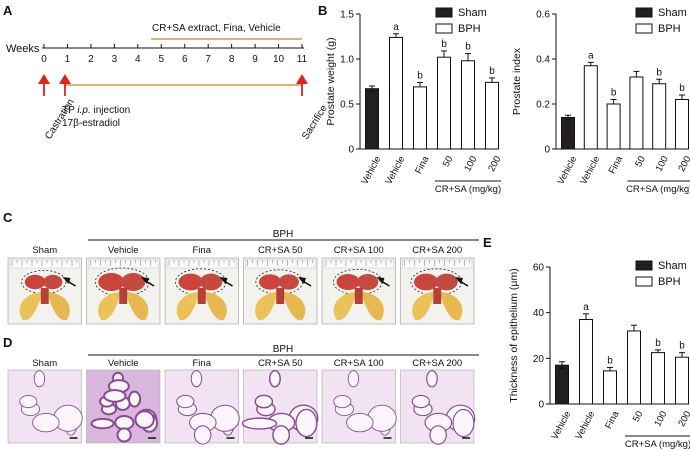 This screenshot has width=690, height=451. I want to click on treatment-label: CR+SA extract, Fina, Vehicle, so click(216, 28).